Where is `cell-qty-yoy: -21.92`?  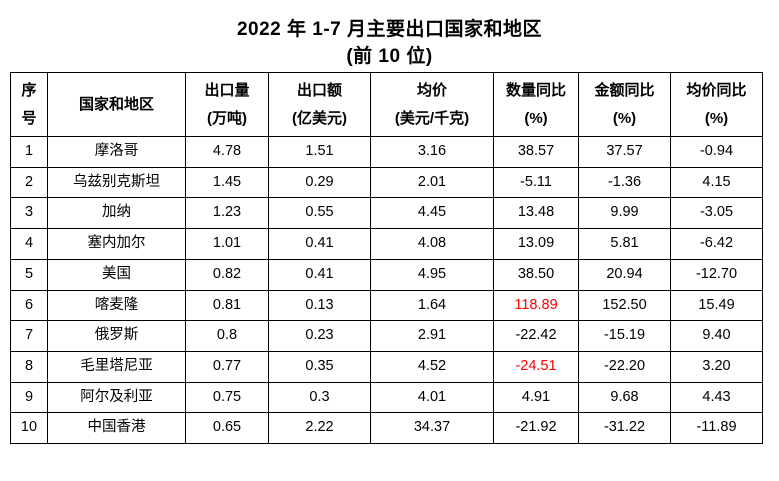
cell-qty-yoy: -21.92 is located at coordinates (536, 428).